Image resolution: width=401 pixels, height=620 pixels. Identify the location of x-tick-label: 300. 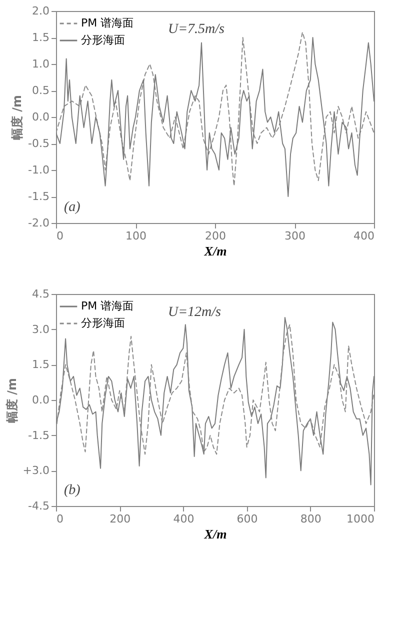
(295, 236).